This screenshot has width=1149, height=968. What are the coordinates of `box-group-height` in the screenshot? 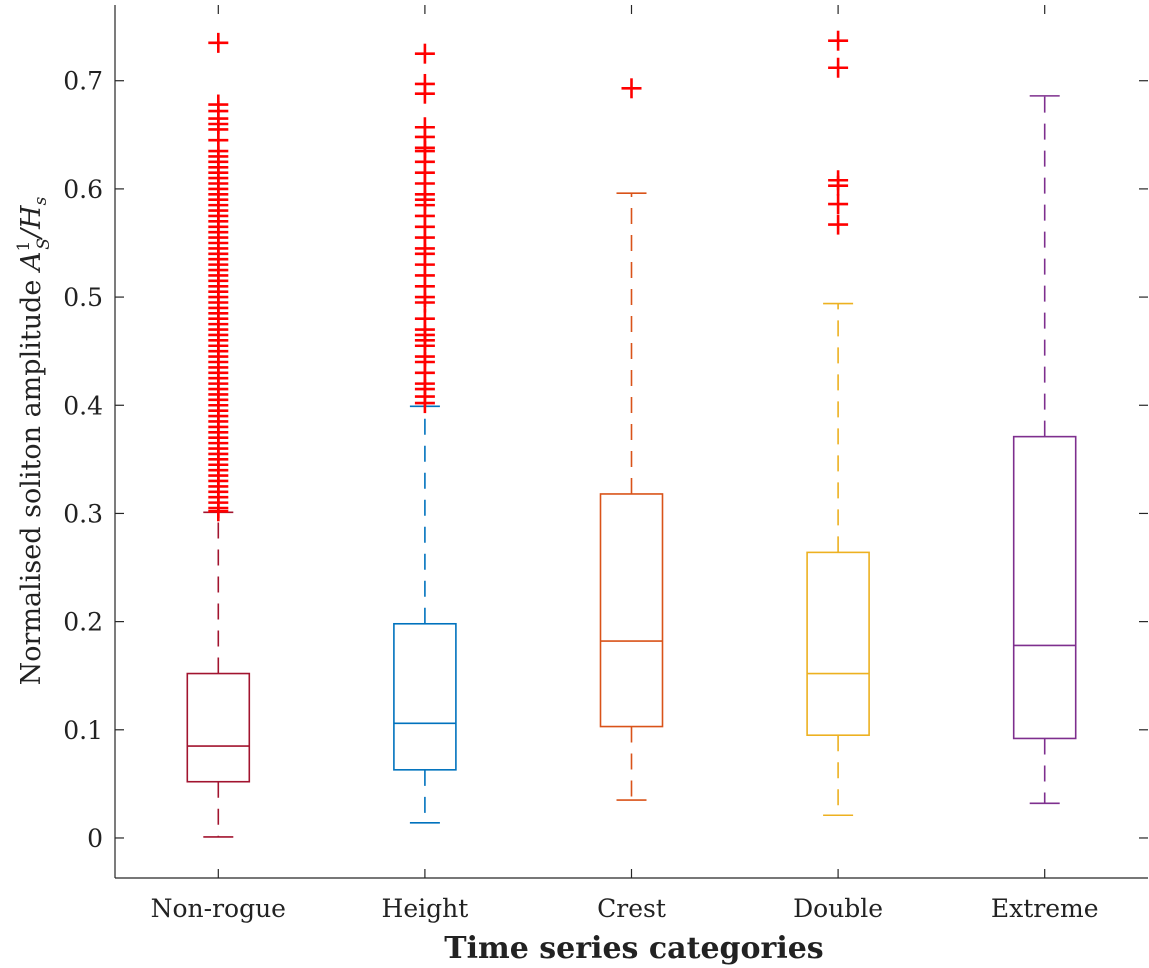 It's located at (425, 433).